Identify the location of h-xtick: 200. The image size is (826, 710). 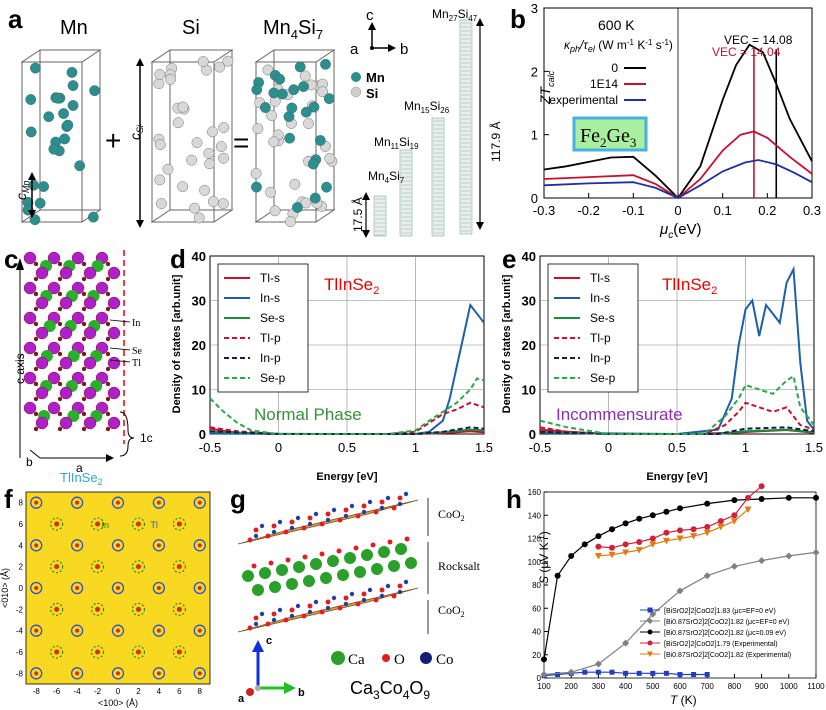
(572, 686).